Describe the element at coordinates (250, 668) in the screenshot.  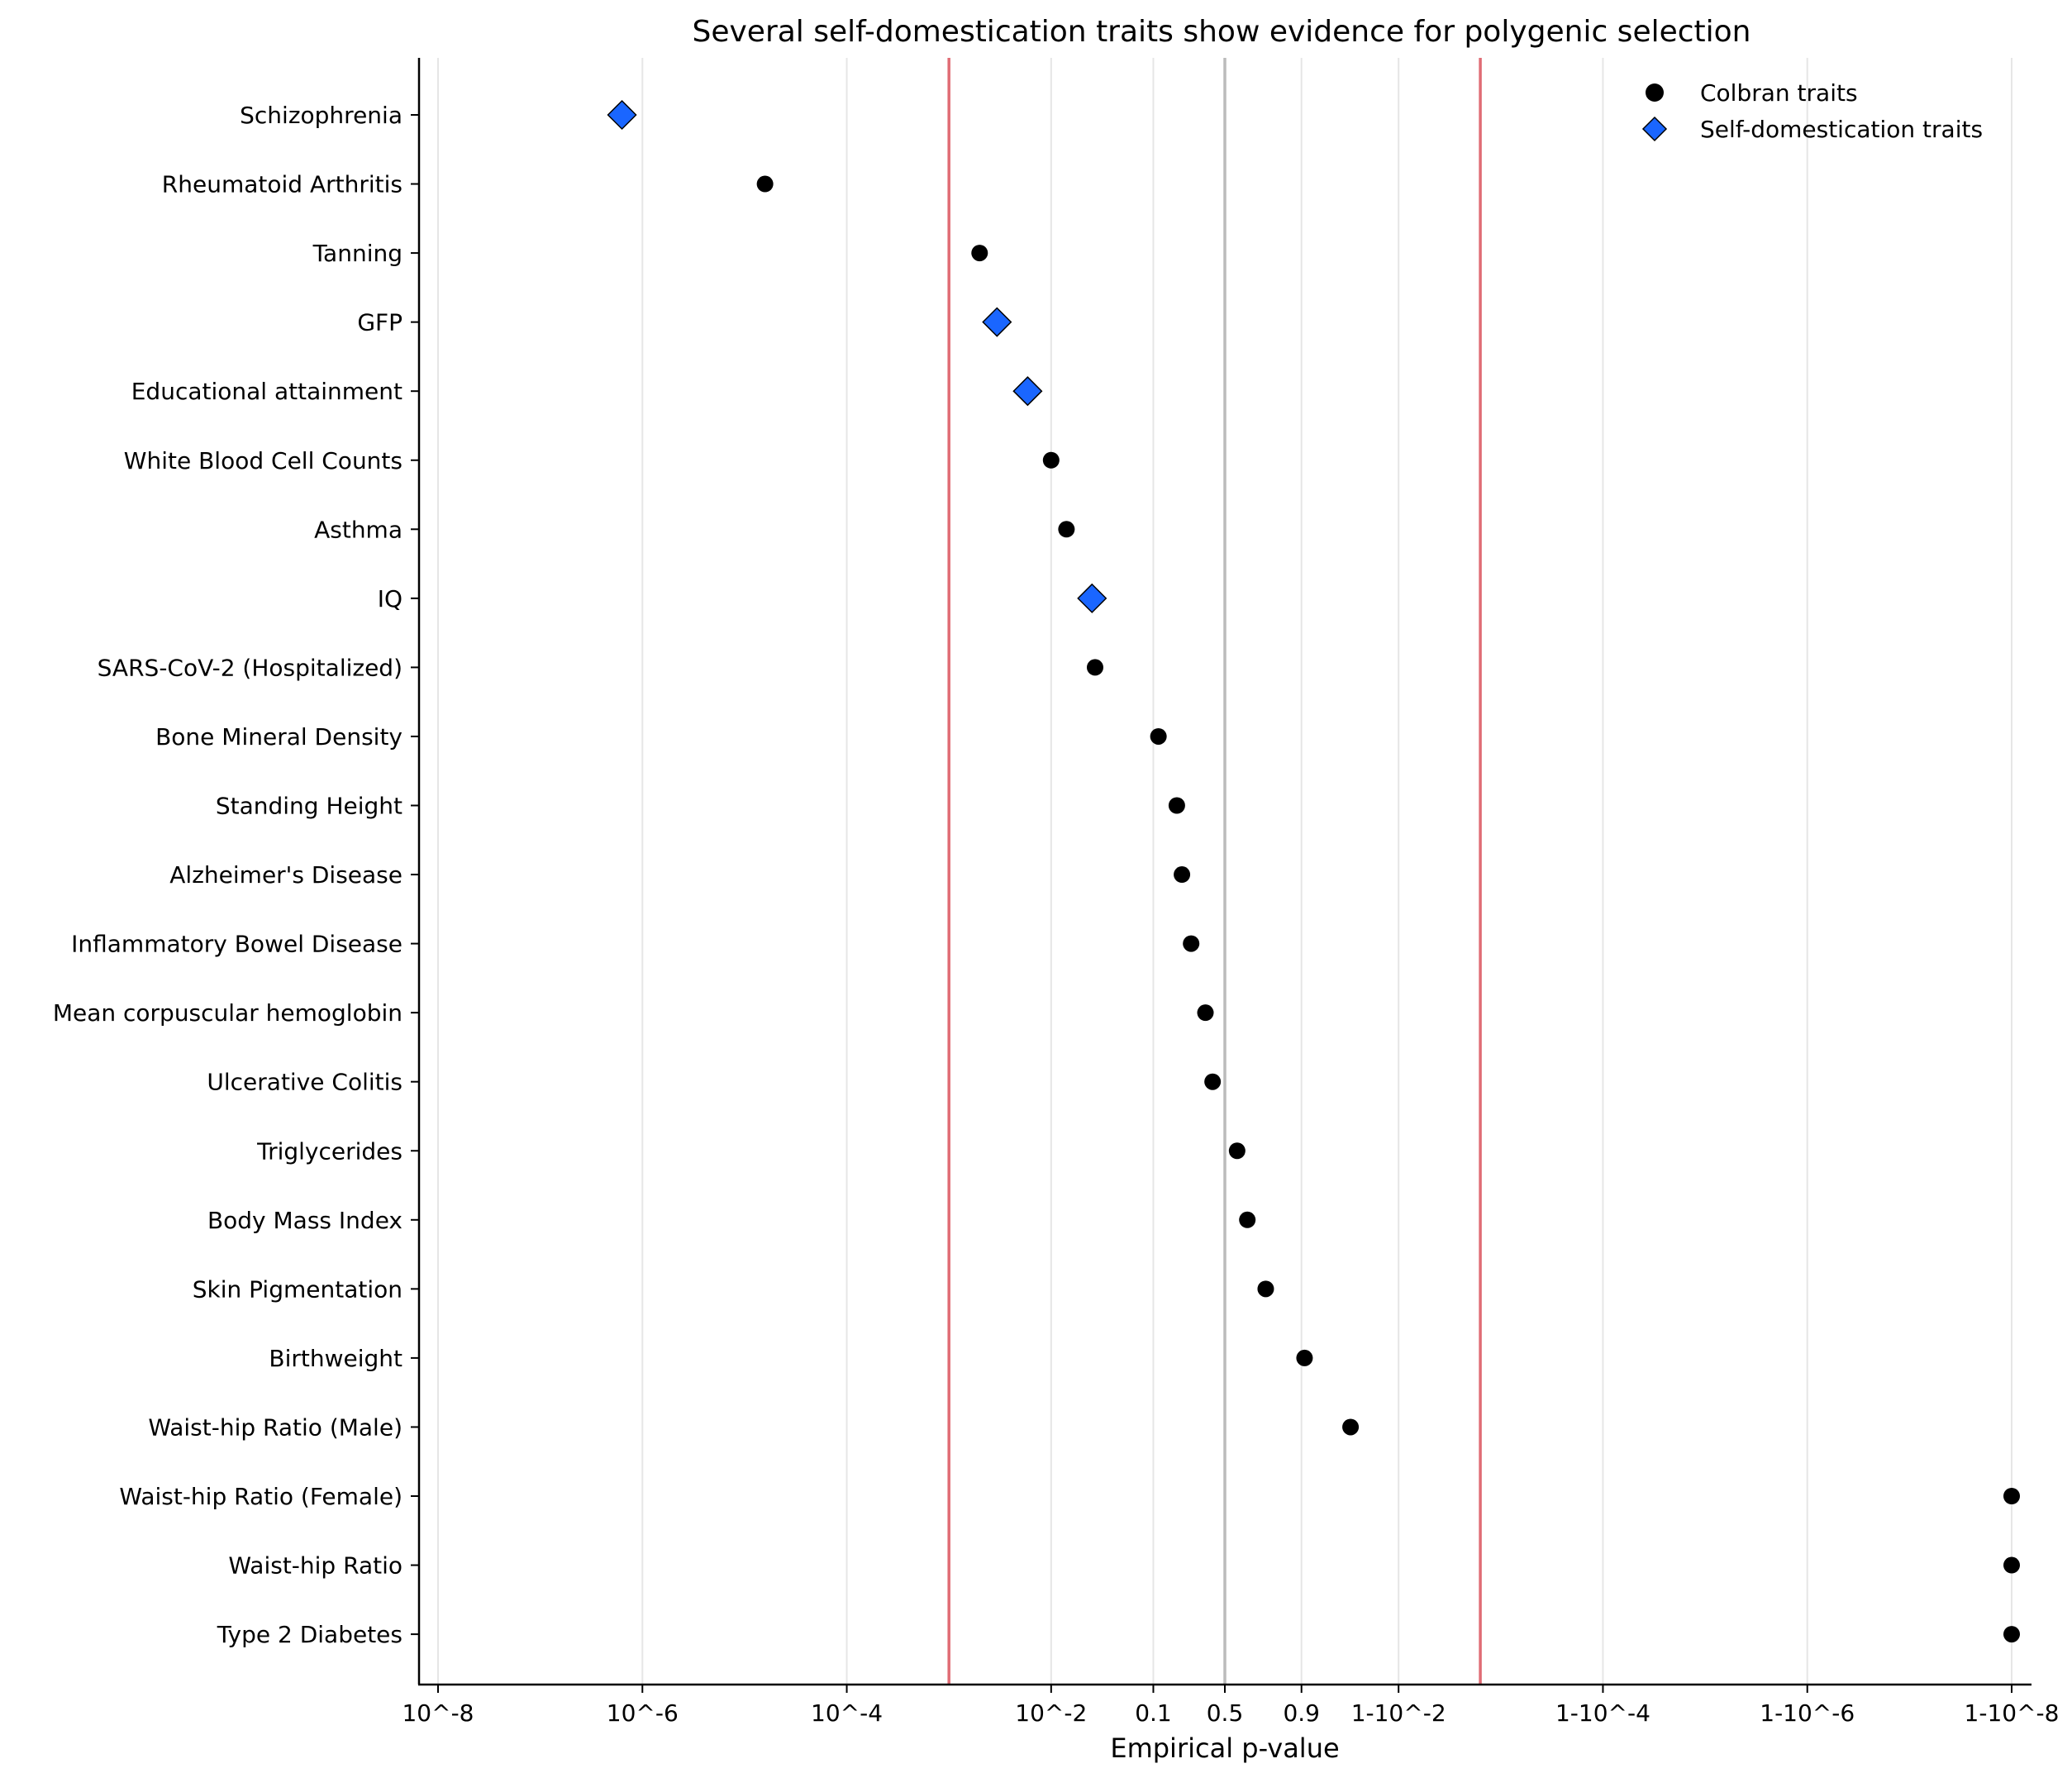
I see `y-tick-label-8: SARS-CoV-2 (Hospitalized)` at that location.